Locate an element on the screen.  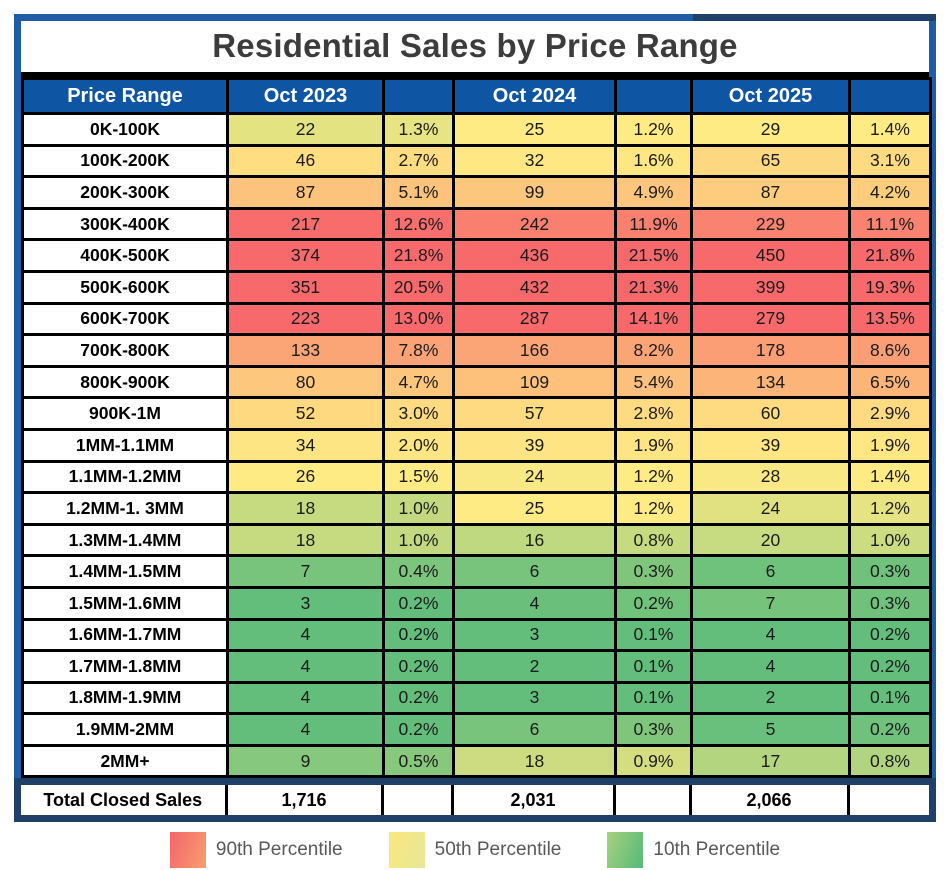
count-cell: 399 is located at coordinates (770, 287).